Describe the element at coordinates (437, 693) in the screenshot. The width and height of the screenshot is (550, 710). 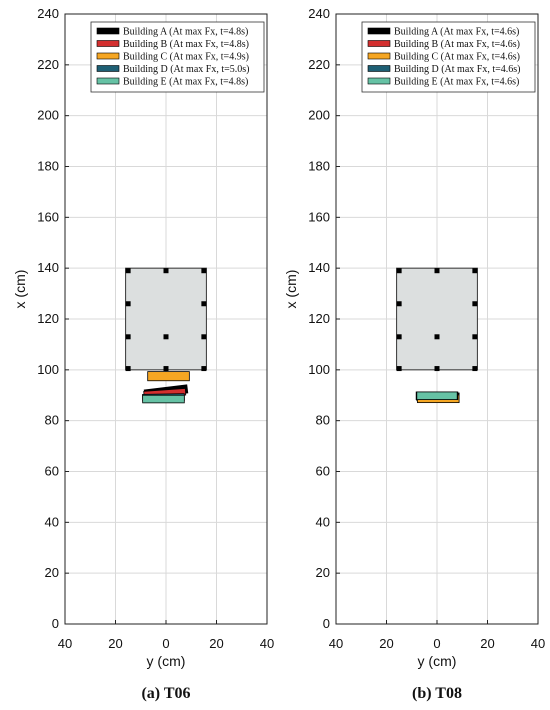
I see `panel-caption: (b) T08` at that location.